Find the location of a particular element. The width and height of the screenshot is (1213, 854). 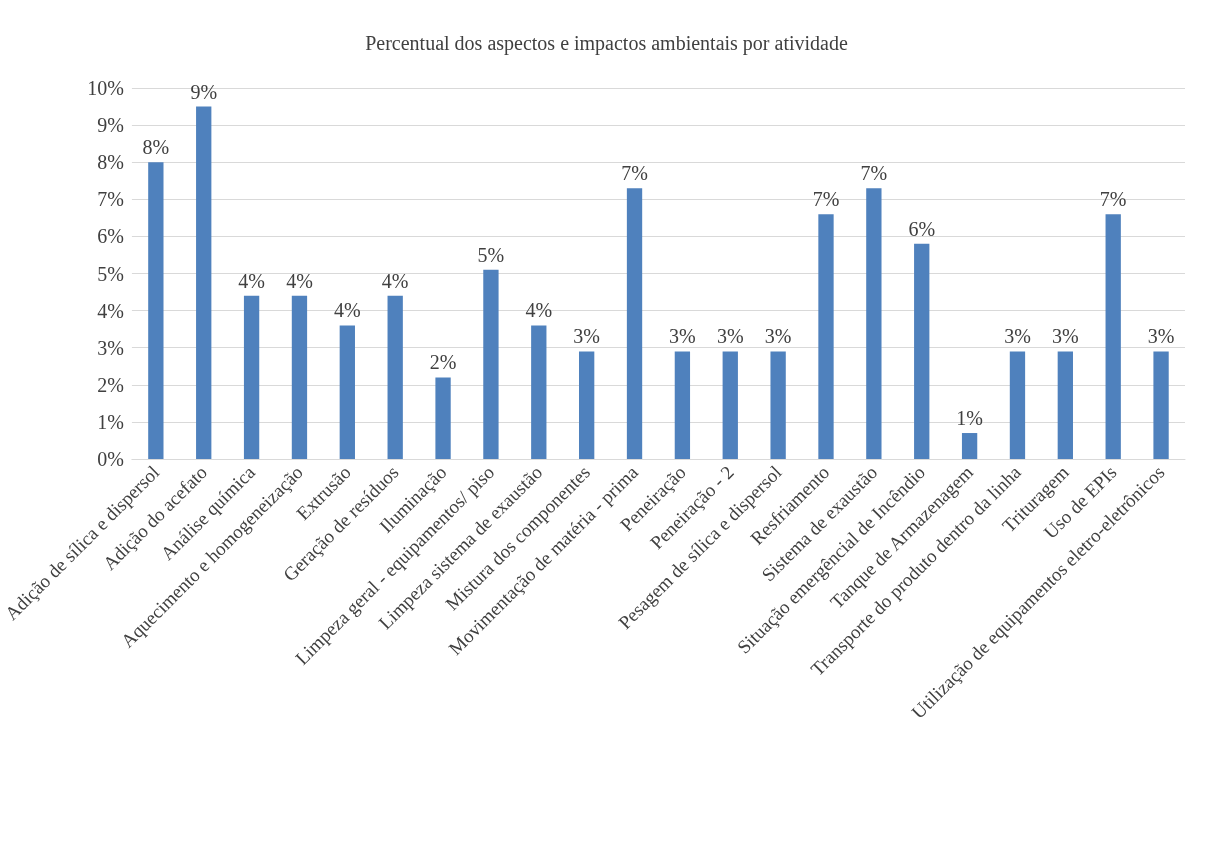

data-label: 9% is located at coordinates (204, 91).